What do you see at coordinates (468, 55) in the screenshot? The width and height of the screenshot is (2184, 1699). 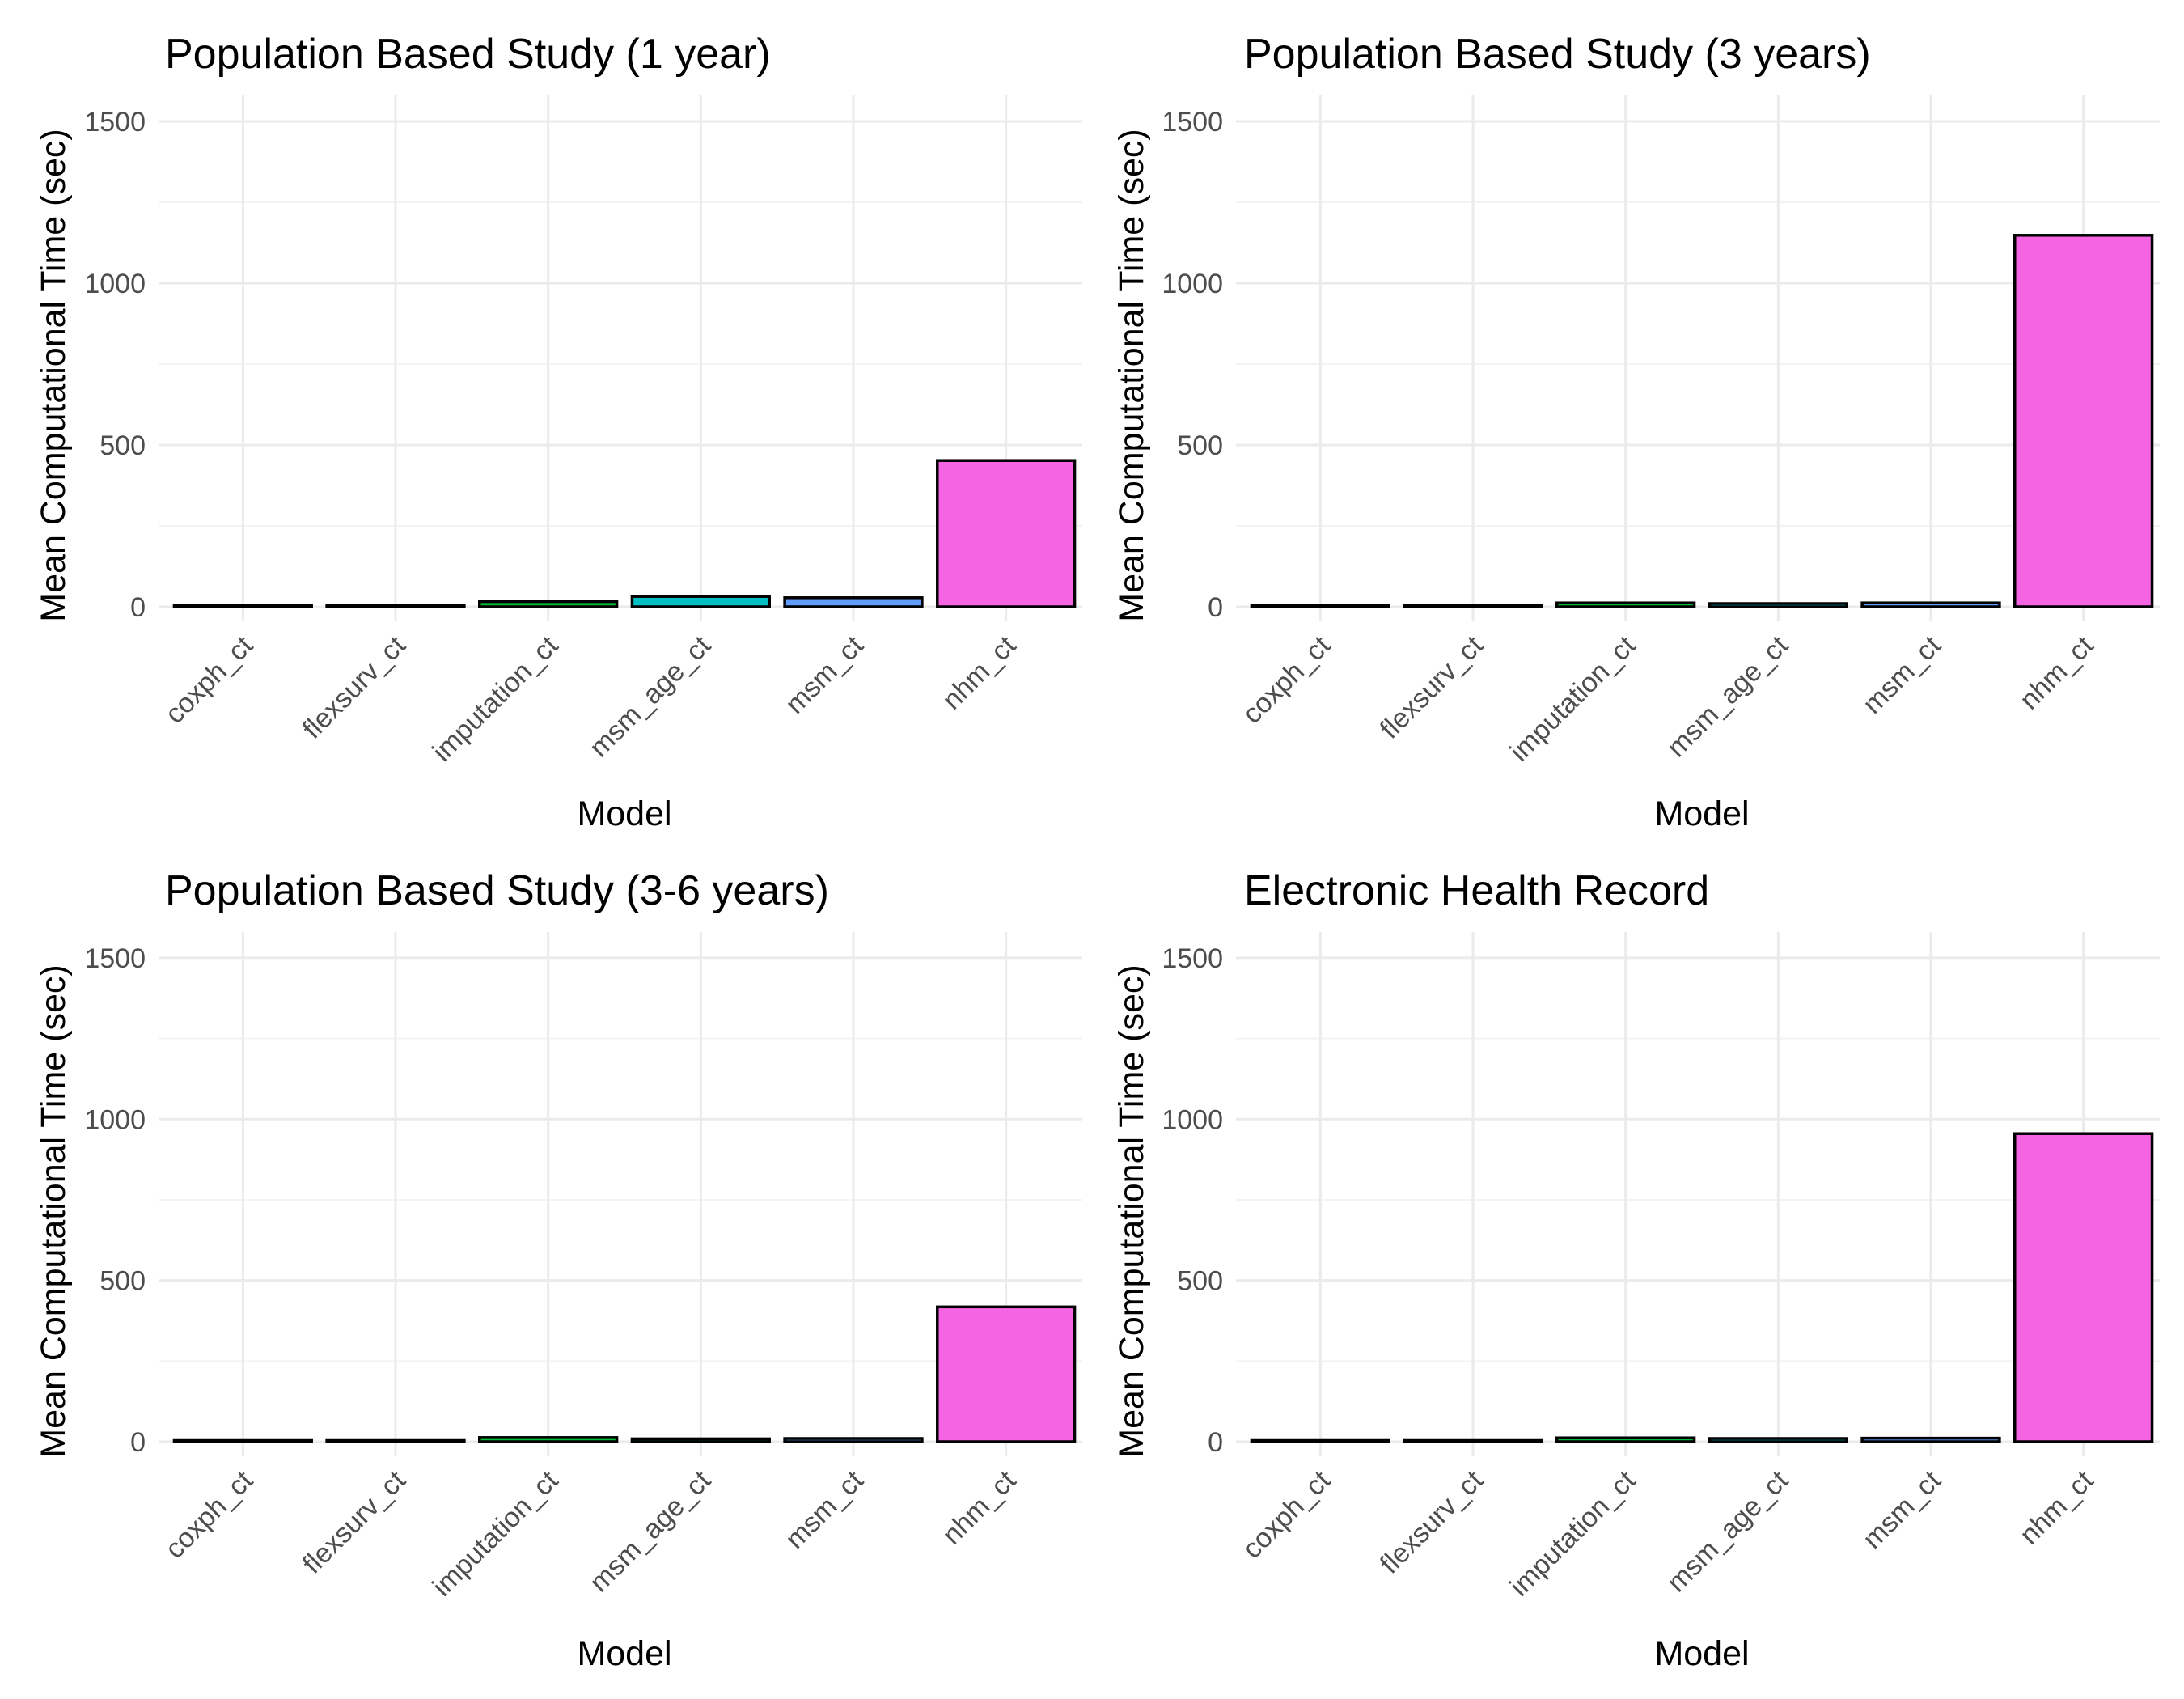 I see `panel-title: Population Based Study (1 year)` at bounding box center [468, 55].